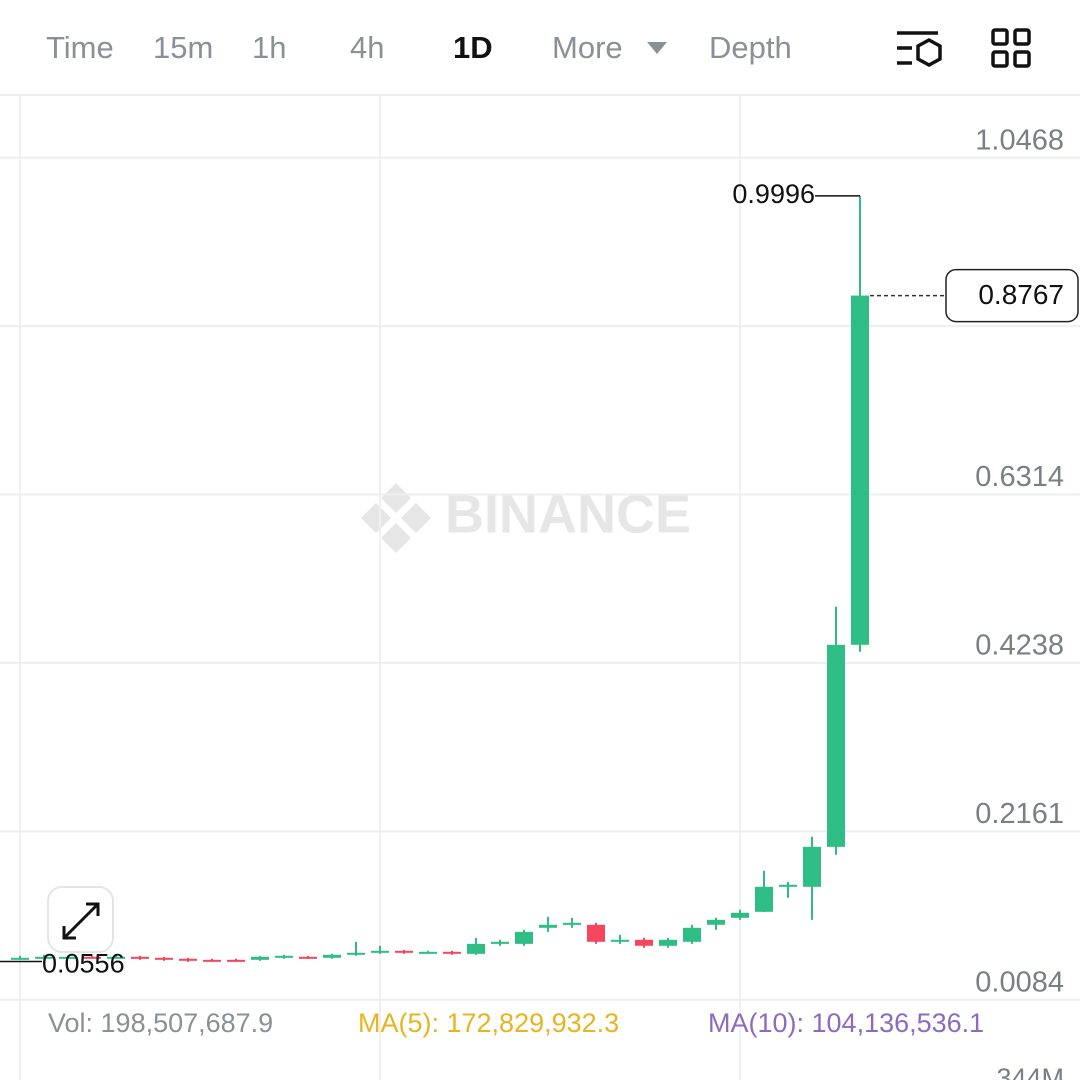 The height and width of the screenshot is (1080, 1080). Describe the element at coordinates (1021, 294) in the screenshot. I see `last-price-label: 0.8767` at that location.